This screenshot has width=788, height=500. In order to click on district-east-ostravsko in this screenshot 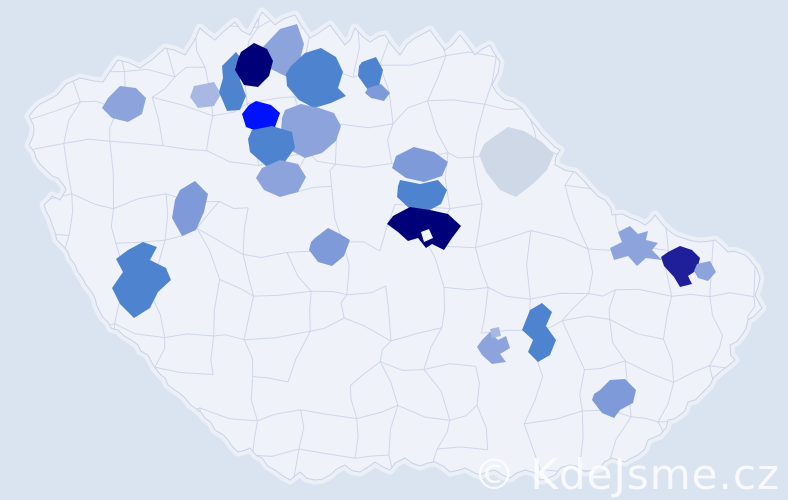, I will do `click(680, 266)`.